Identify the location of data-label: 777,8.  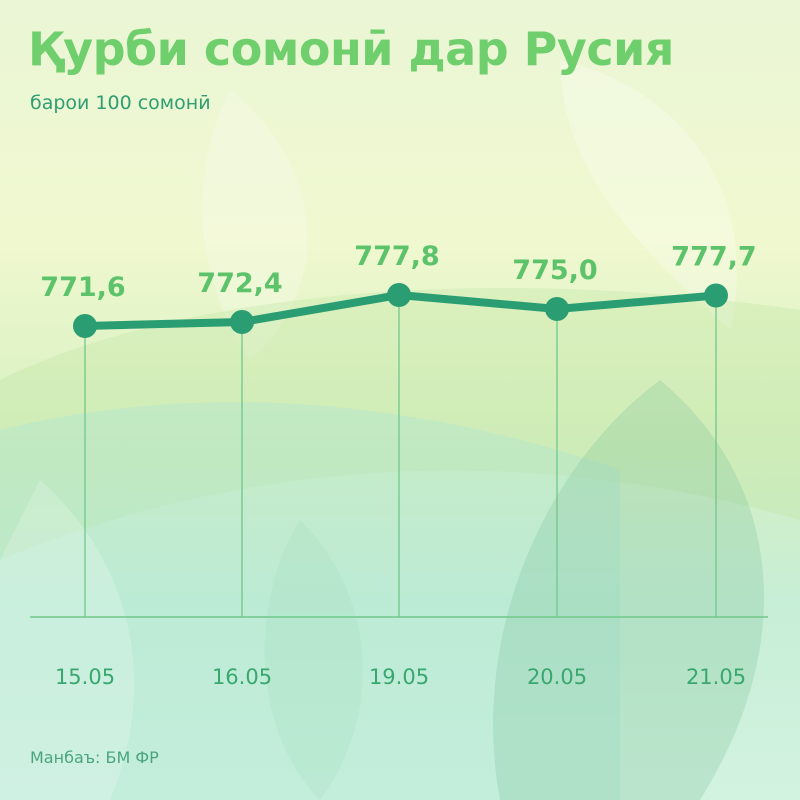
(396, 256).